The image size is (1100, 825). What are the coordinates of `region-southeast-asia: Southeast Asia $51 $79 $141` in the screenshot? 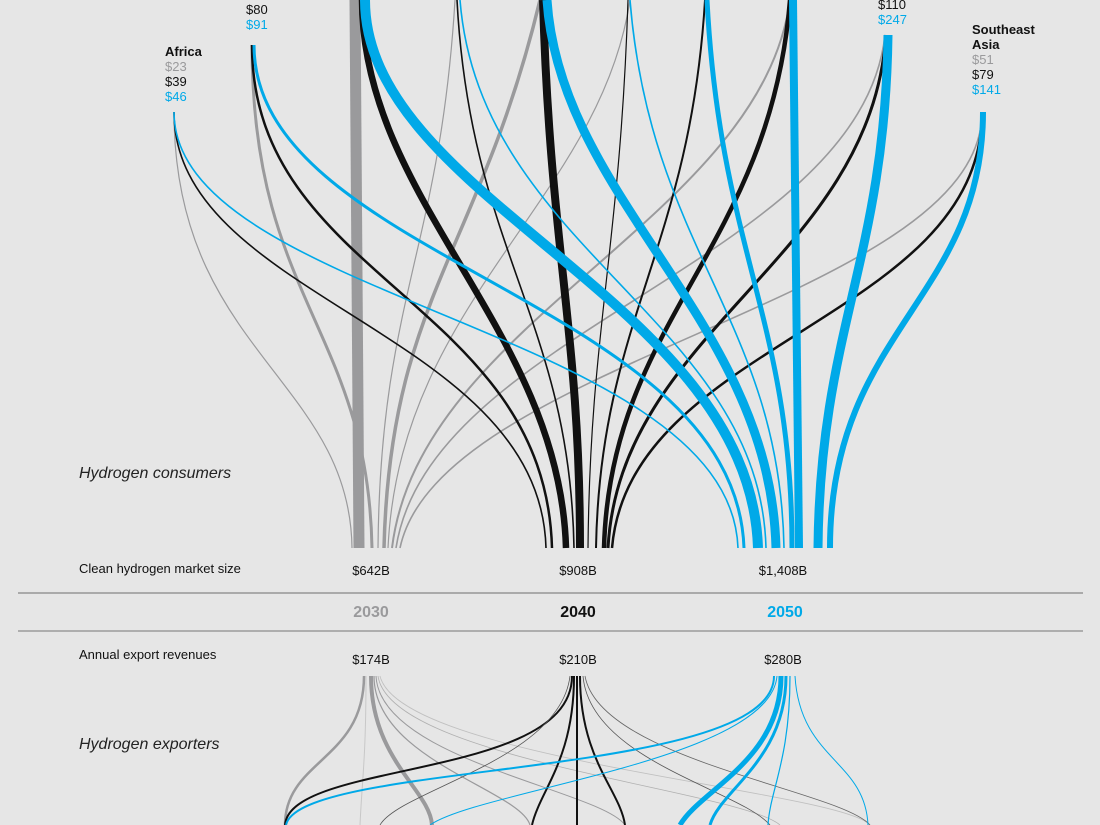 It's located at (1003, 59).